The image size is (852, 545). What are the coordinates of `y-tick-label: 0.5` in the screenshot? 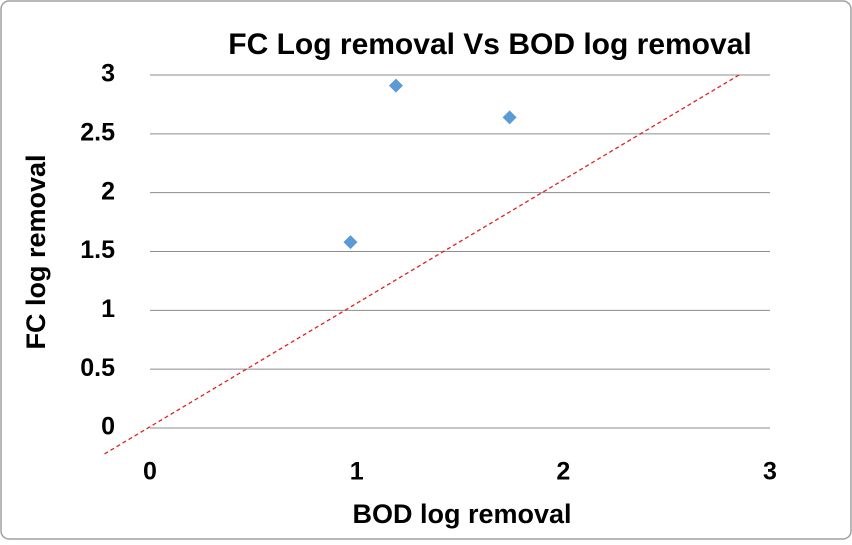 It's located at (97, 368).